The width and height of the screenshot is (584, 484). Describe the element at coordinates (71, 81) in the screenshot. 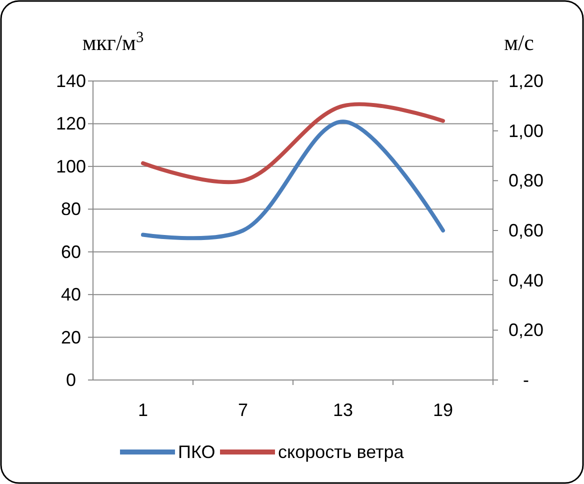

I see `y-tick-label: 140` at that location.